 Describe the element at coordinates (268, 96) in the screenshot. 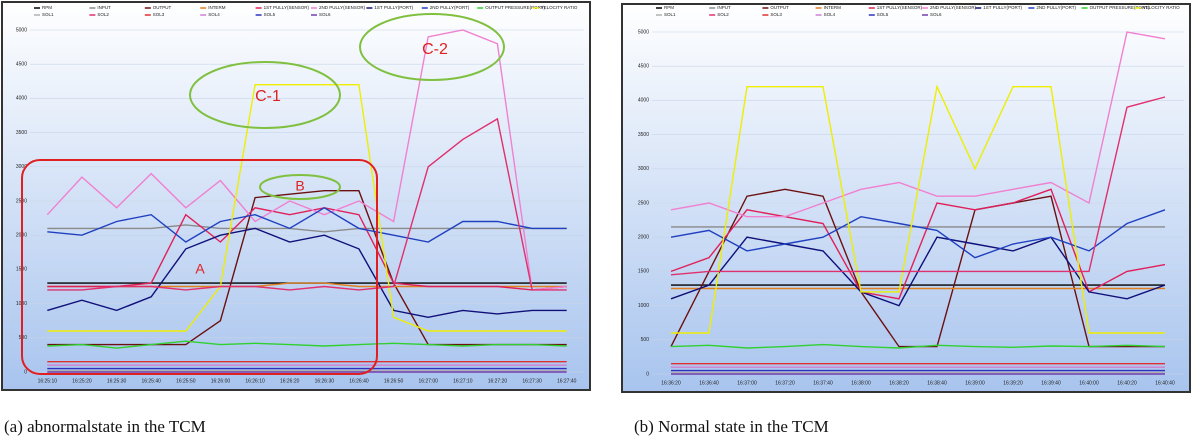

I see `annotation: C-1` at that location.